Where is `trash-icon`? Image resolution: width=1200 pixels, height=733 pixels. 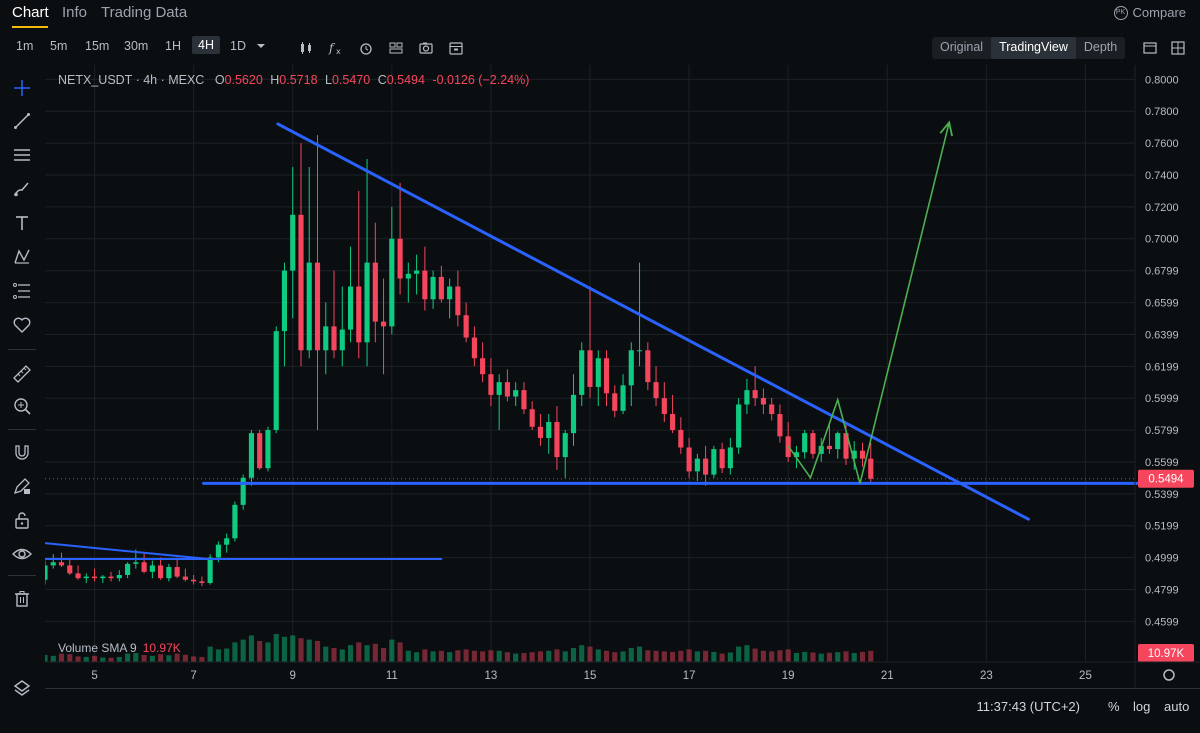
trash-icon is located at coordinates (22, 599).